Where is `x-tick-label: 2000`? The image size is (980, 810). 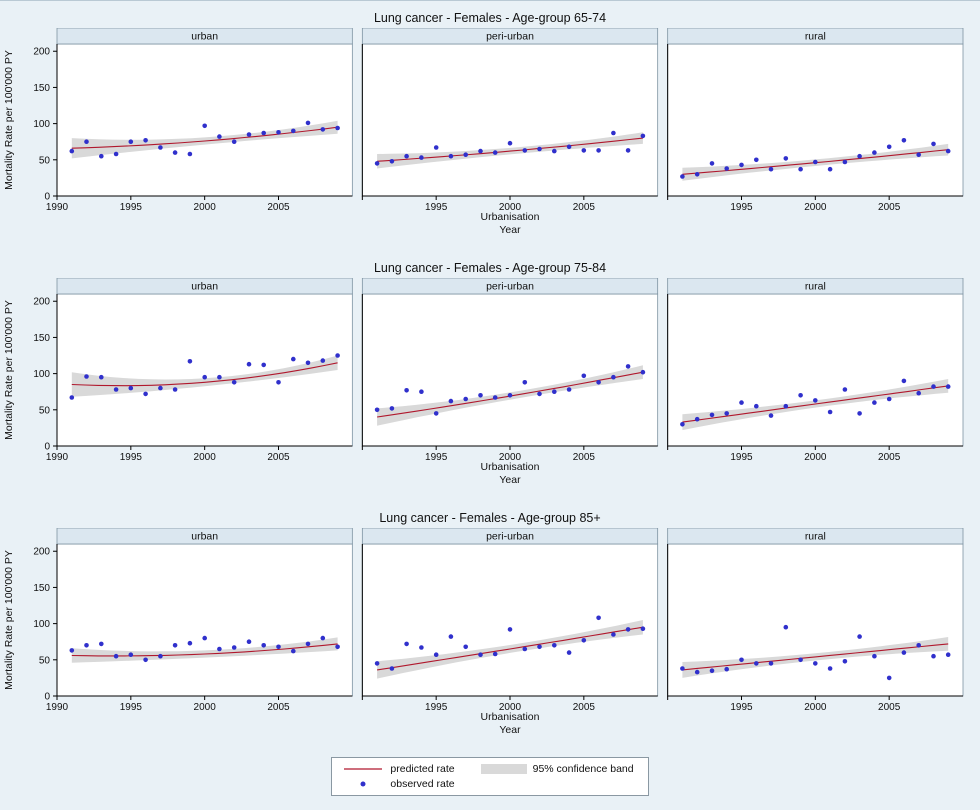 x-tick-label: 2000 is located at coordinates (815, 457).